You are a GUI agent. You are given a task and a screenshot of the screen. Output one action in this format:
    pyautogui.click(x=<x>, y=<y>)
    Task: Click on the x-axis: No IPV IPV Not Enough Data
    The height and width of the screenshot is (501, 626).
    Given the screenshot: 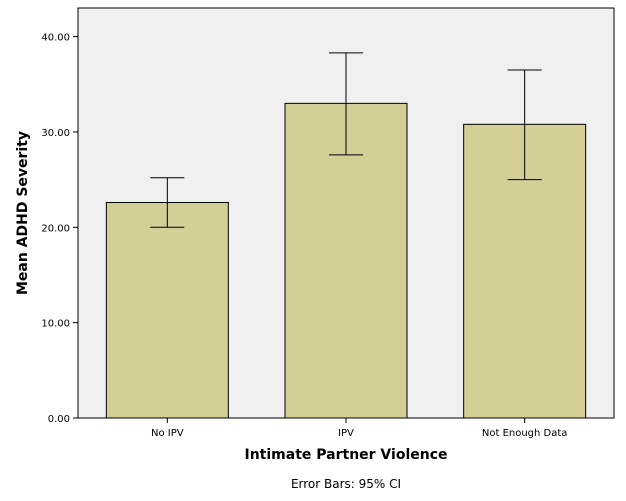 What is the action you would take?
    pyautogui.click(x=359, y=428)
    